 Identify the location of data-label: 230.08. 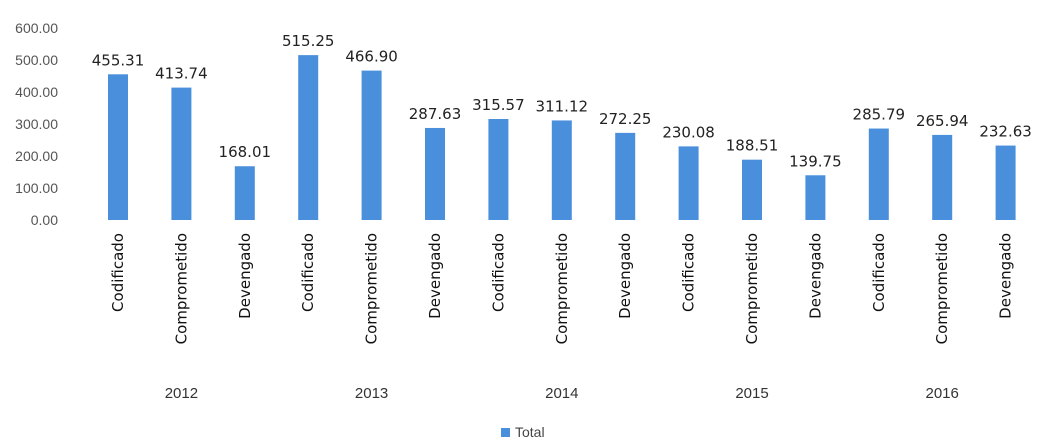
(688, 132).